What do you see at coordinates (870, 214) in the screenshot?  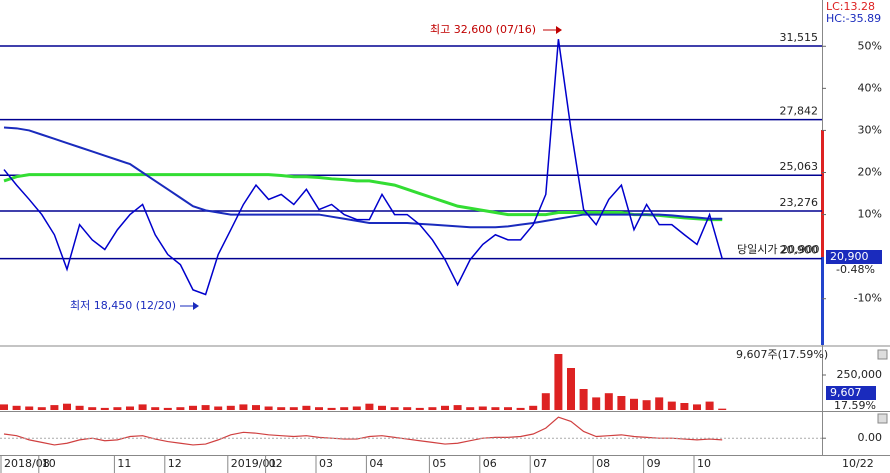 I see `y-tick-label: 10%` at bounding box center [870, 214].